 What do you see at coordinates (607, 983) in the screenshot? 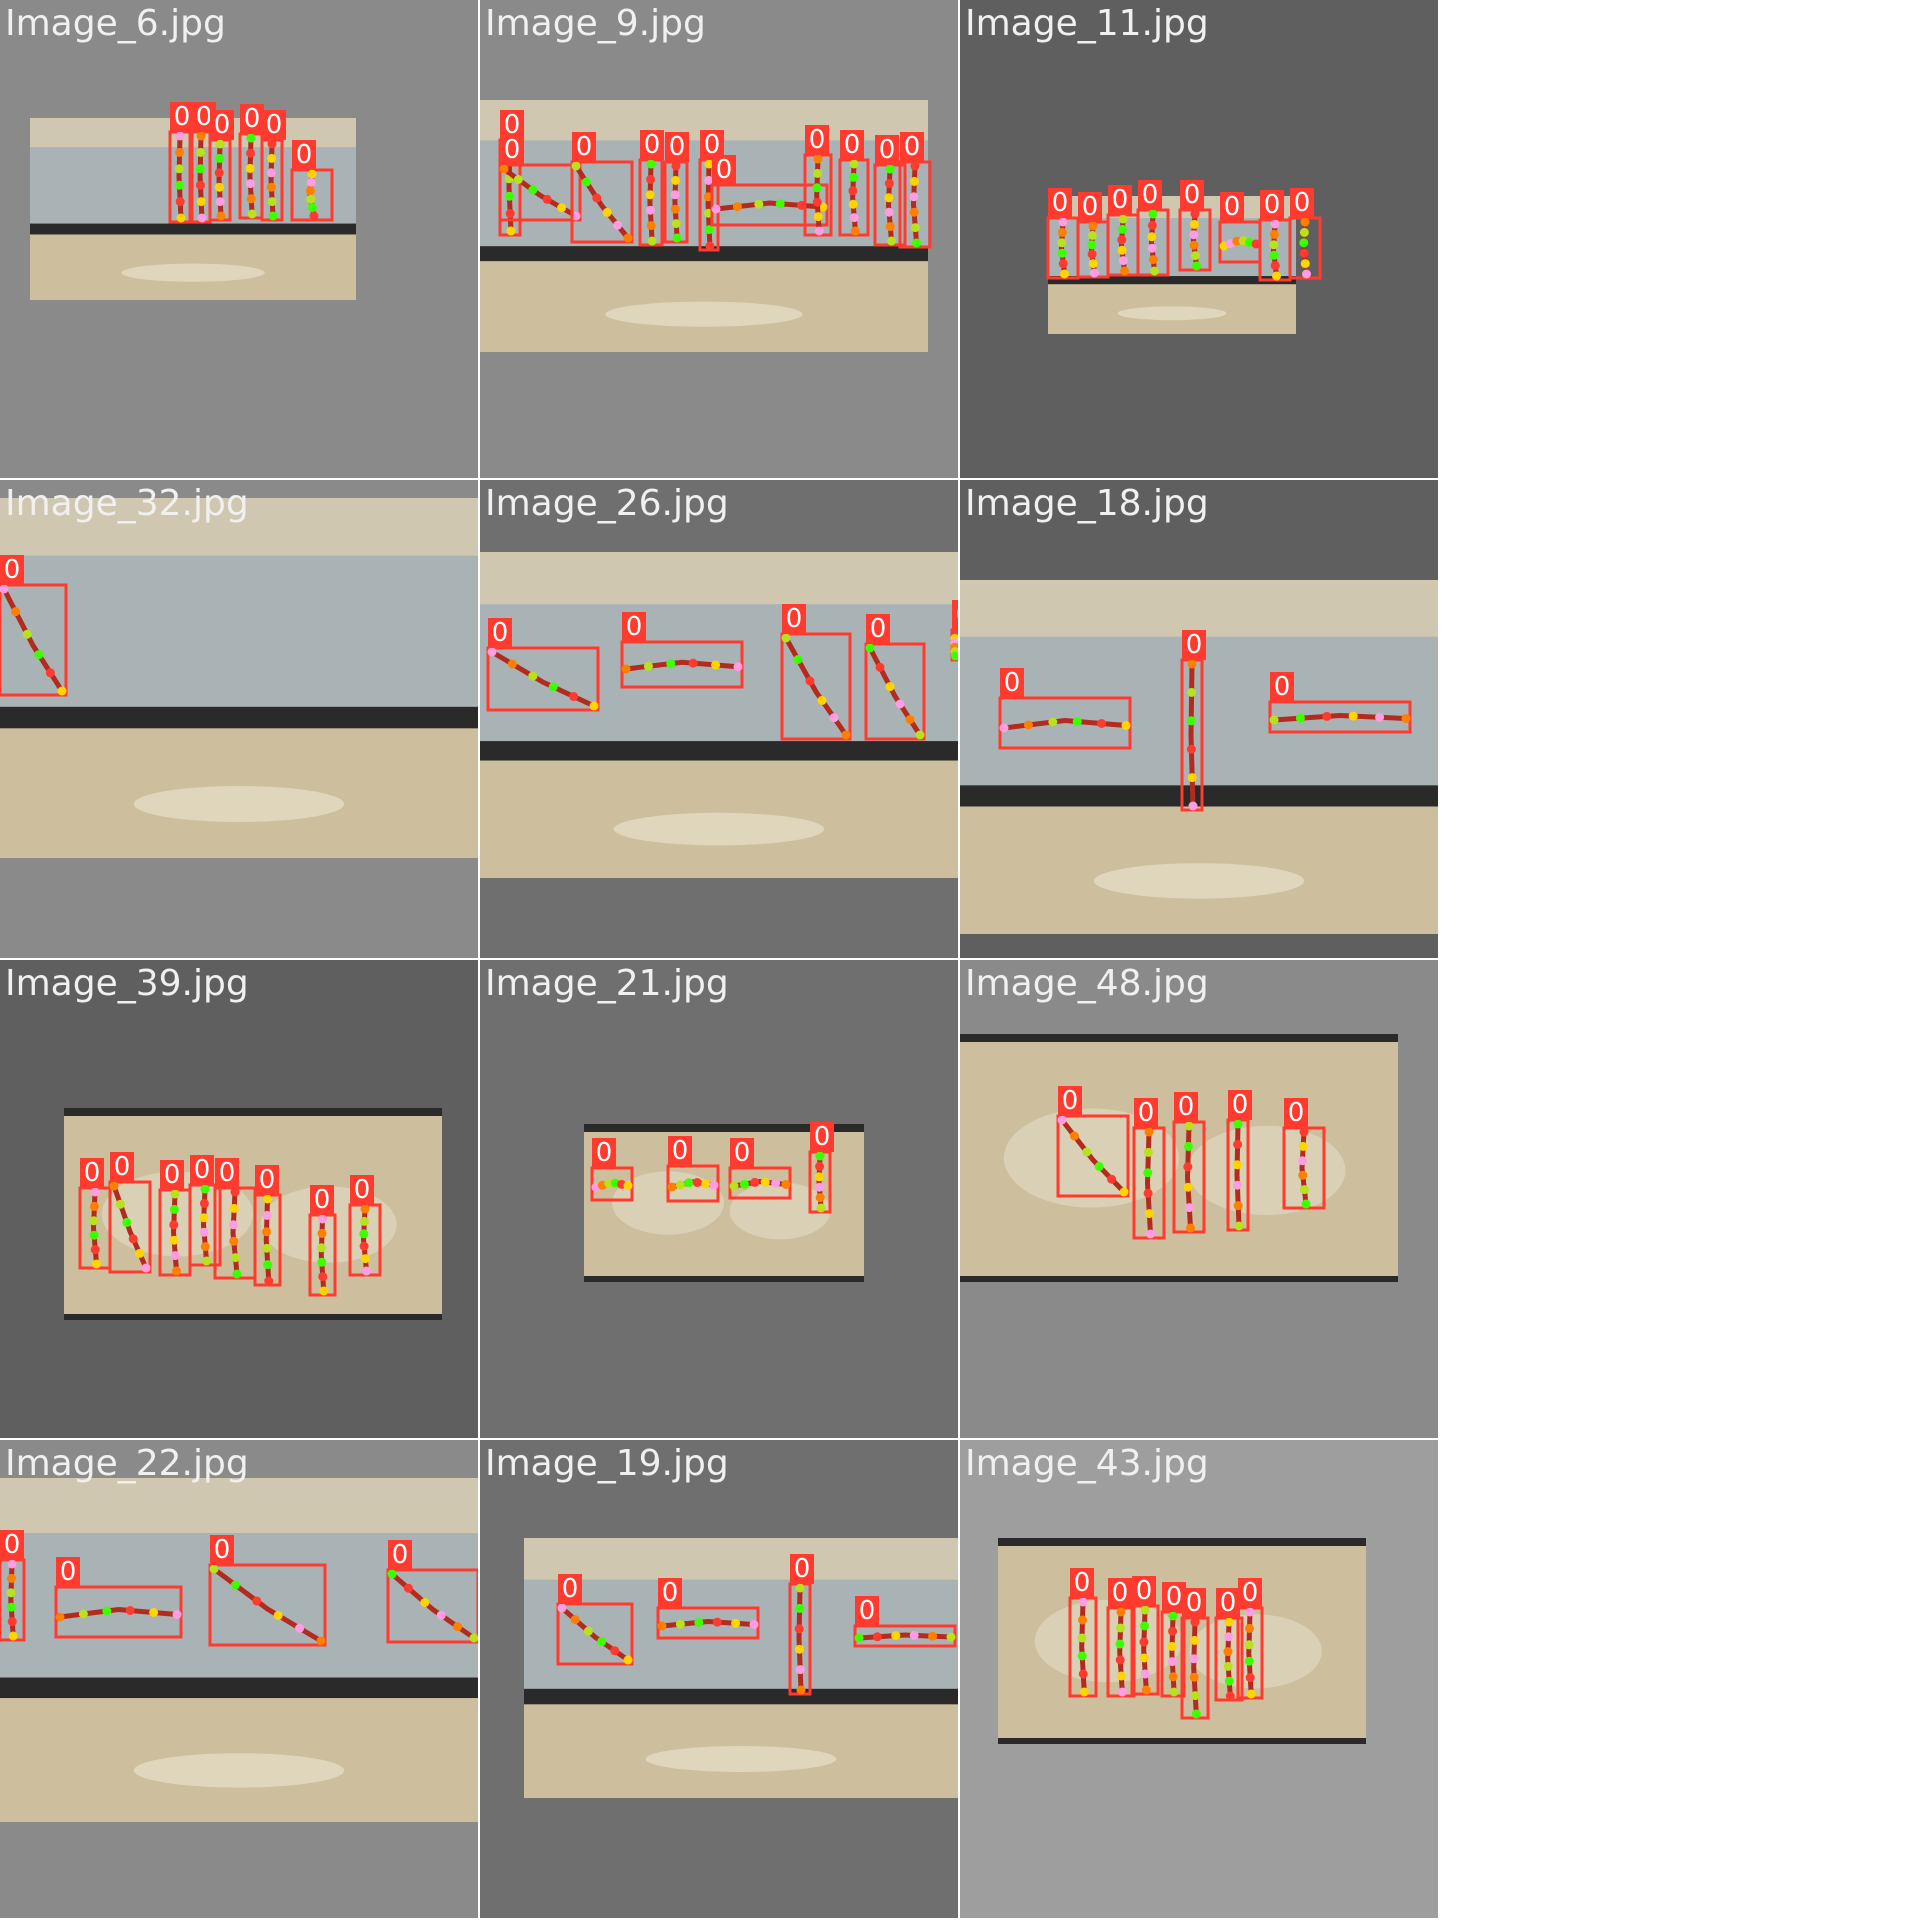
I see `tile-title: Image_21.jpg` at bounding box center [607, 983].